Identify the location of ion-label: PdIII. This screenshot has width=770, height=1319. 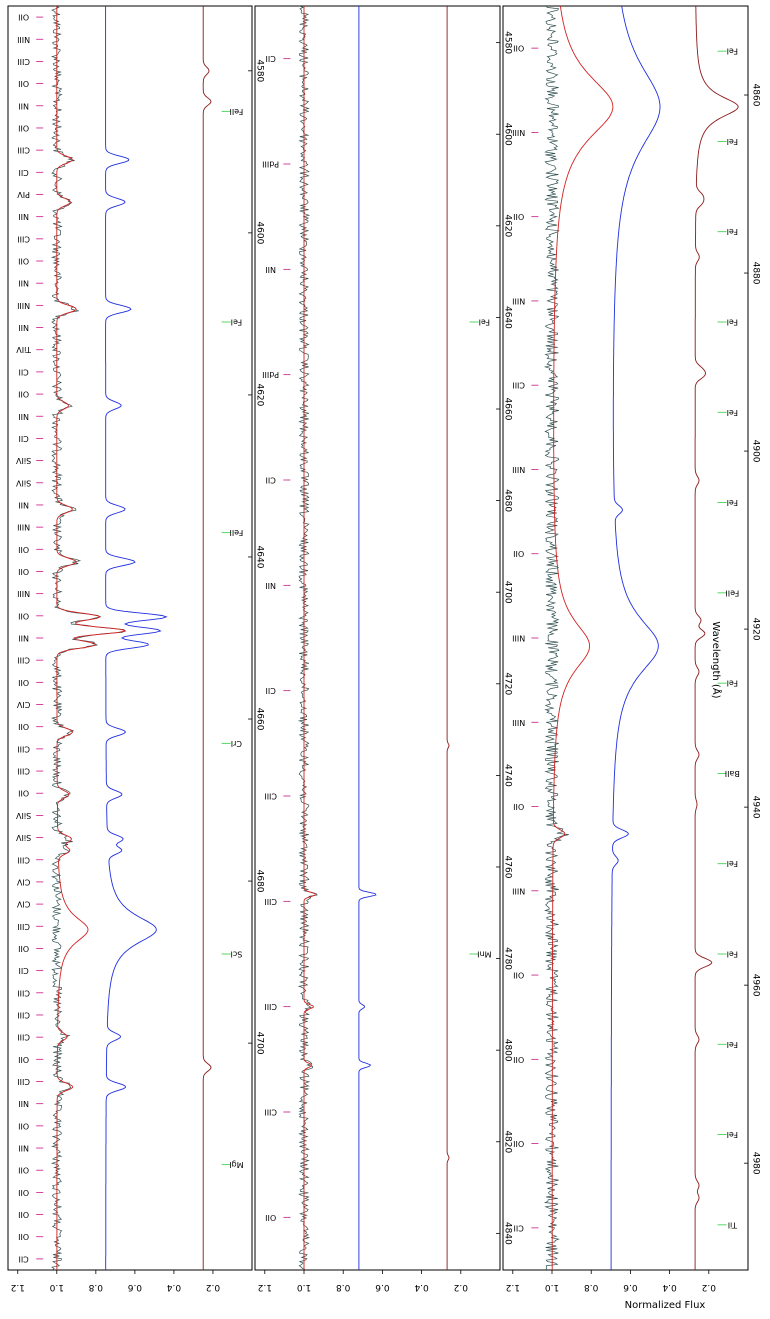
(270, 164).